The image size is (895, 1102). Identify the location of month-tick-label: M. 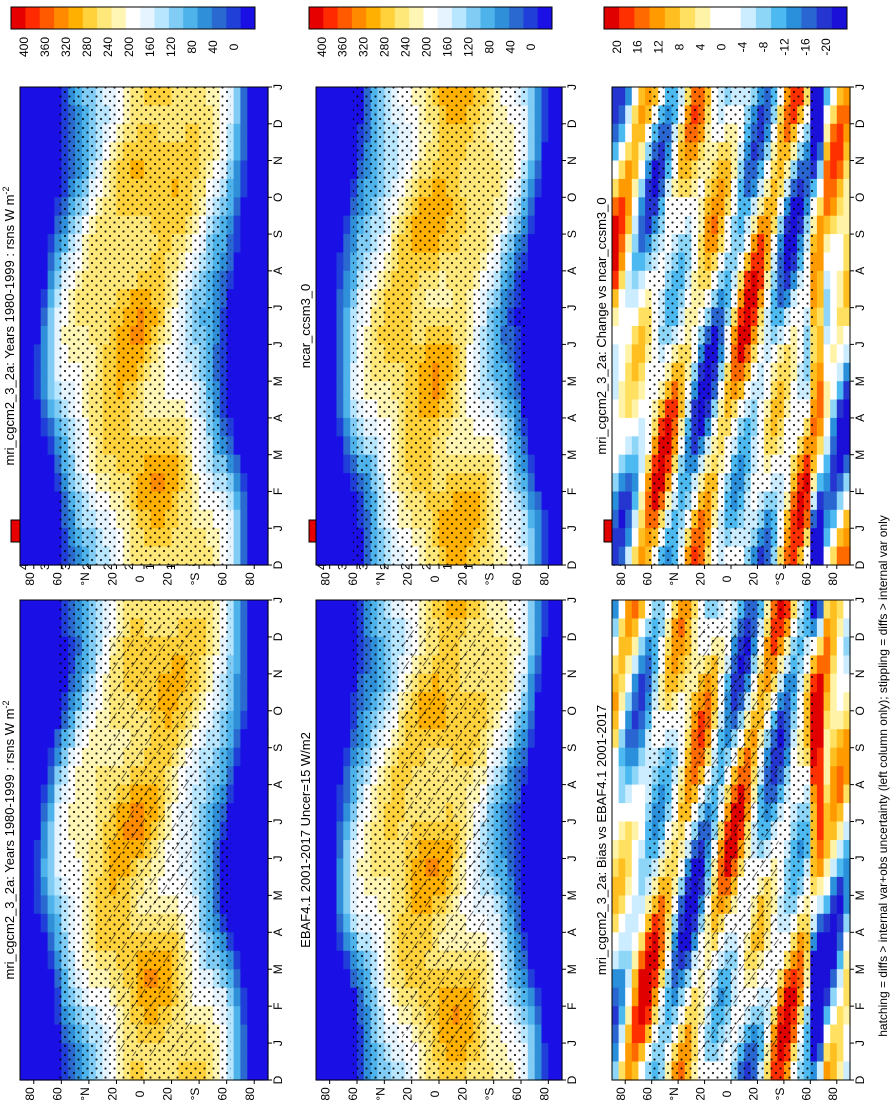
(278, 895).